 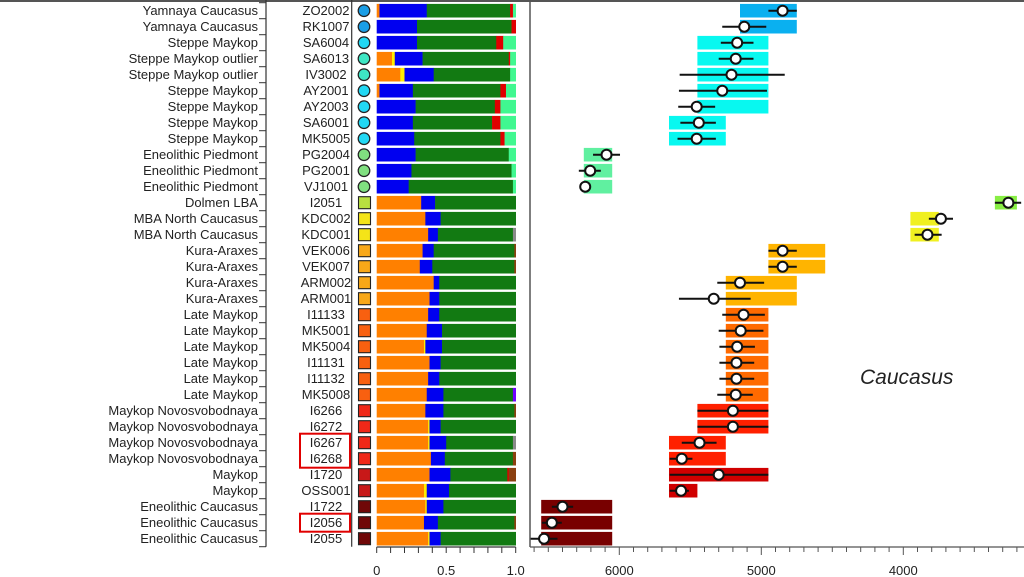 What do you see at coordinates (213, 106) in the screenshot?
I see `group-label: Steppe Maykop` at bounding box center [213, 106].